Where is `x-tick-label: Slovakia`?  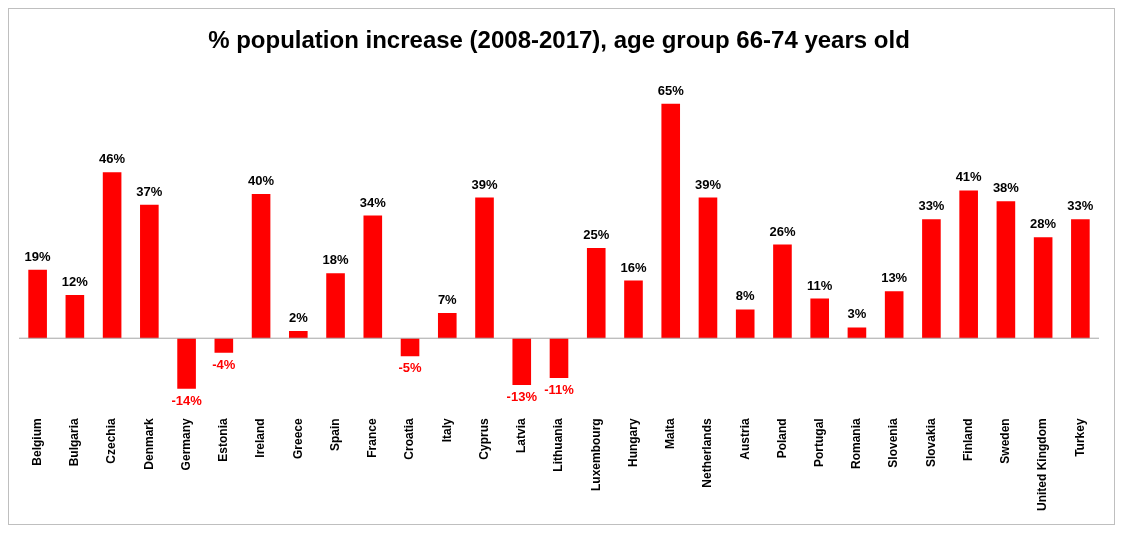
x-tick-label: Slovakia is located at coordinates (930, 443).